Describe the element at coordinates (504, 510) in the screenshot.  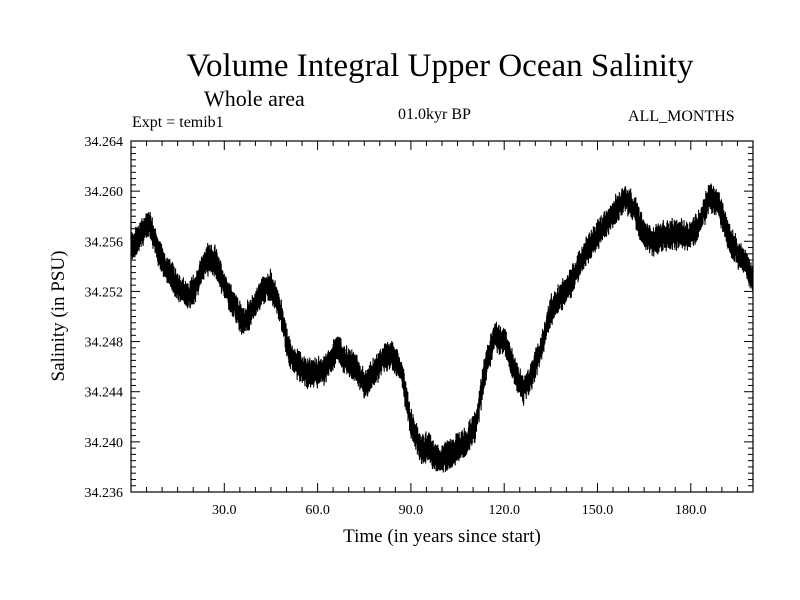
I see `x-tick-label: 120.0` at that location.